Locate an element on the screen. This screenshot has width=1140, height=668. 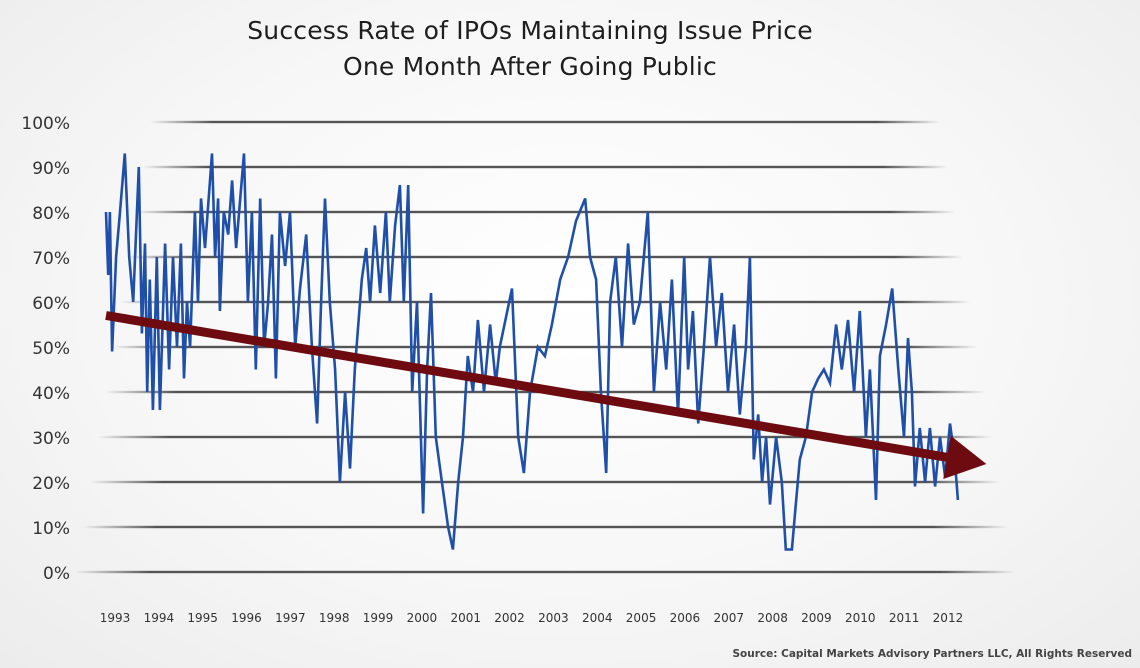
y-tick-label: 0% is located at coordinates (56, 574).